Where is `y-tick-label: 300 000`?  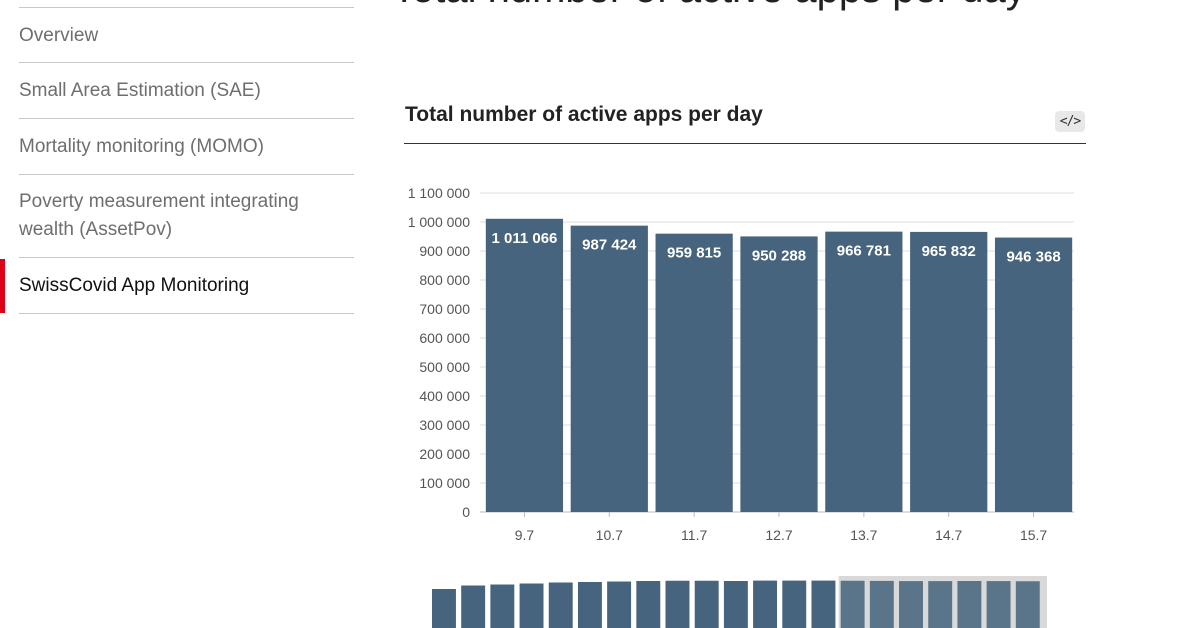
y-tick-label: 300 000 is located at coordinates (444, 425).